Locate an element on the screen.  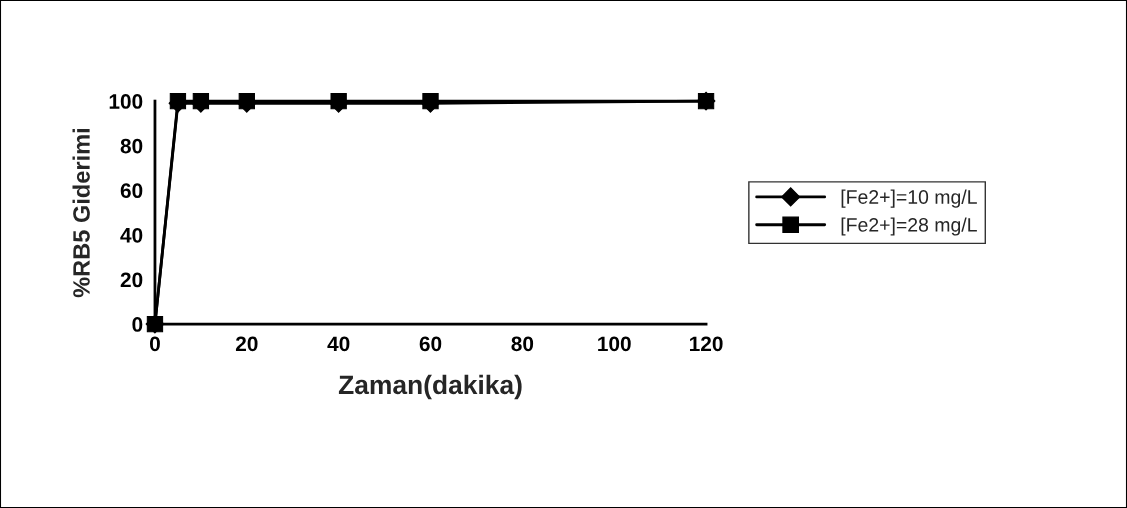
y-tick-label: 60 is located at coordinates (131, 191).